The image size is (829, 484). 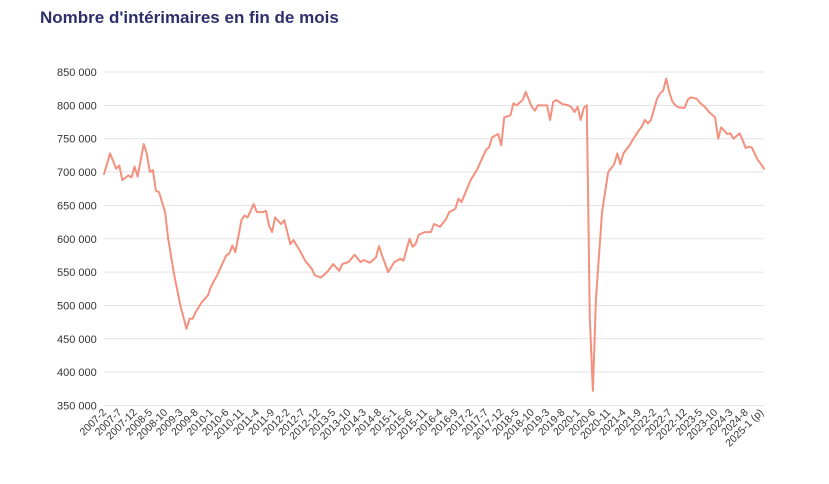 What do you see at coordinates (77, 240) in the screenshot?
I see `y-tick-label: 600 000` at bounding box center [77, 240].